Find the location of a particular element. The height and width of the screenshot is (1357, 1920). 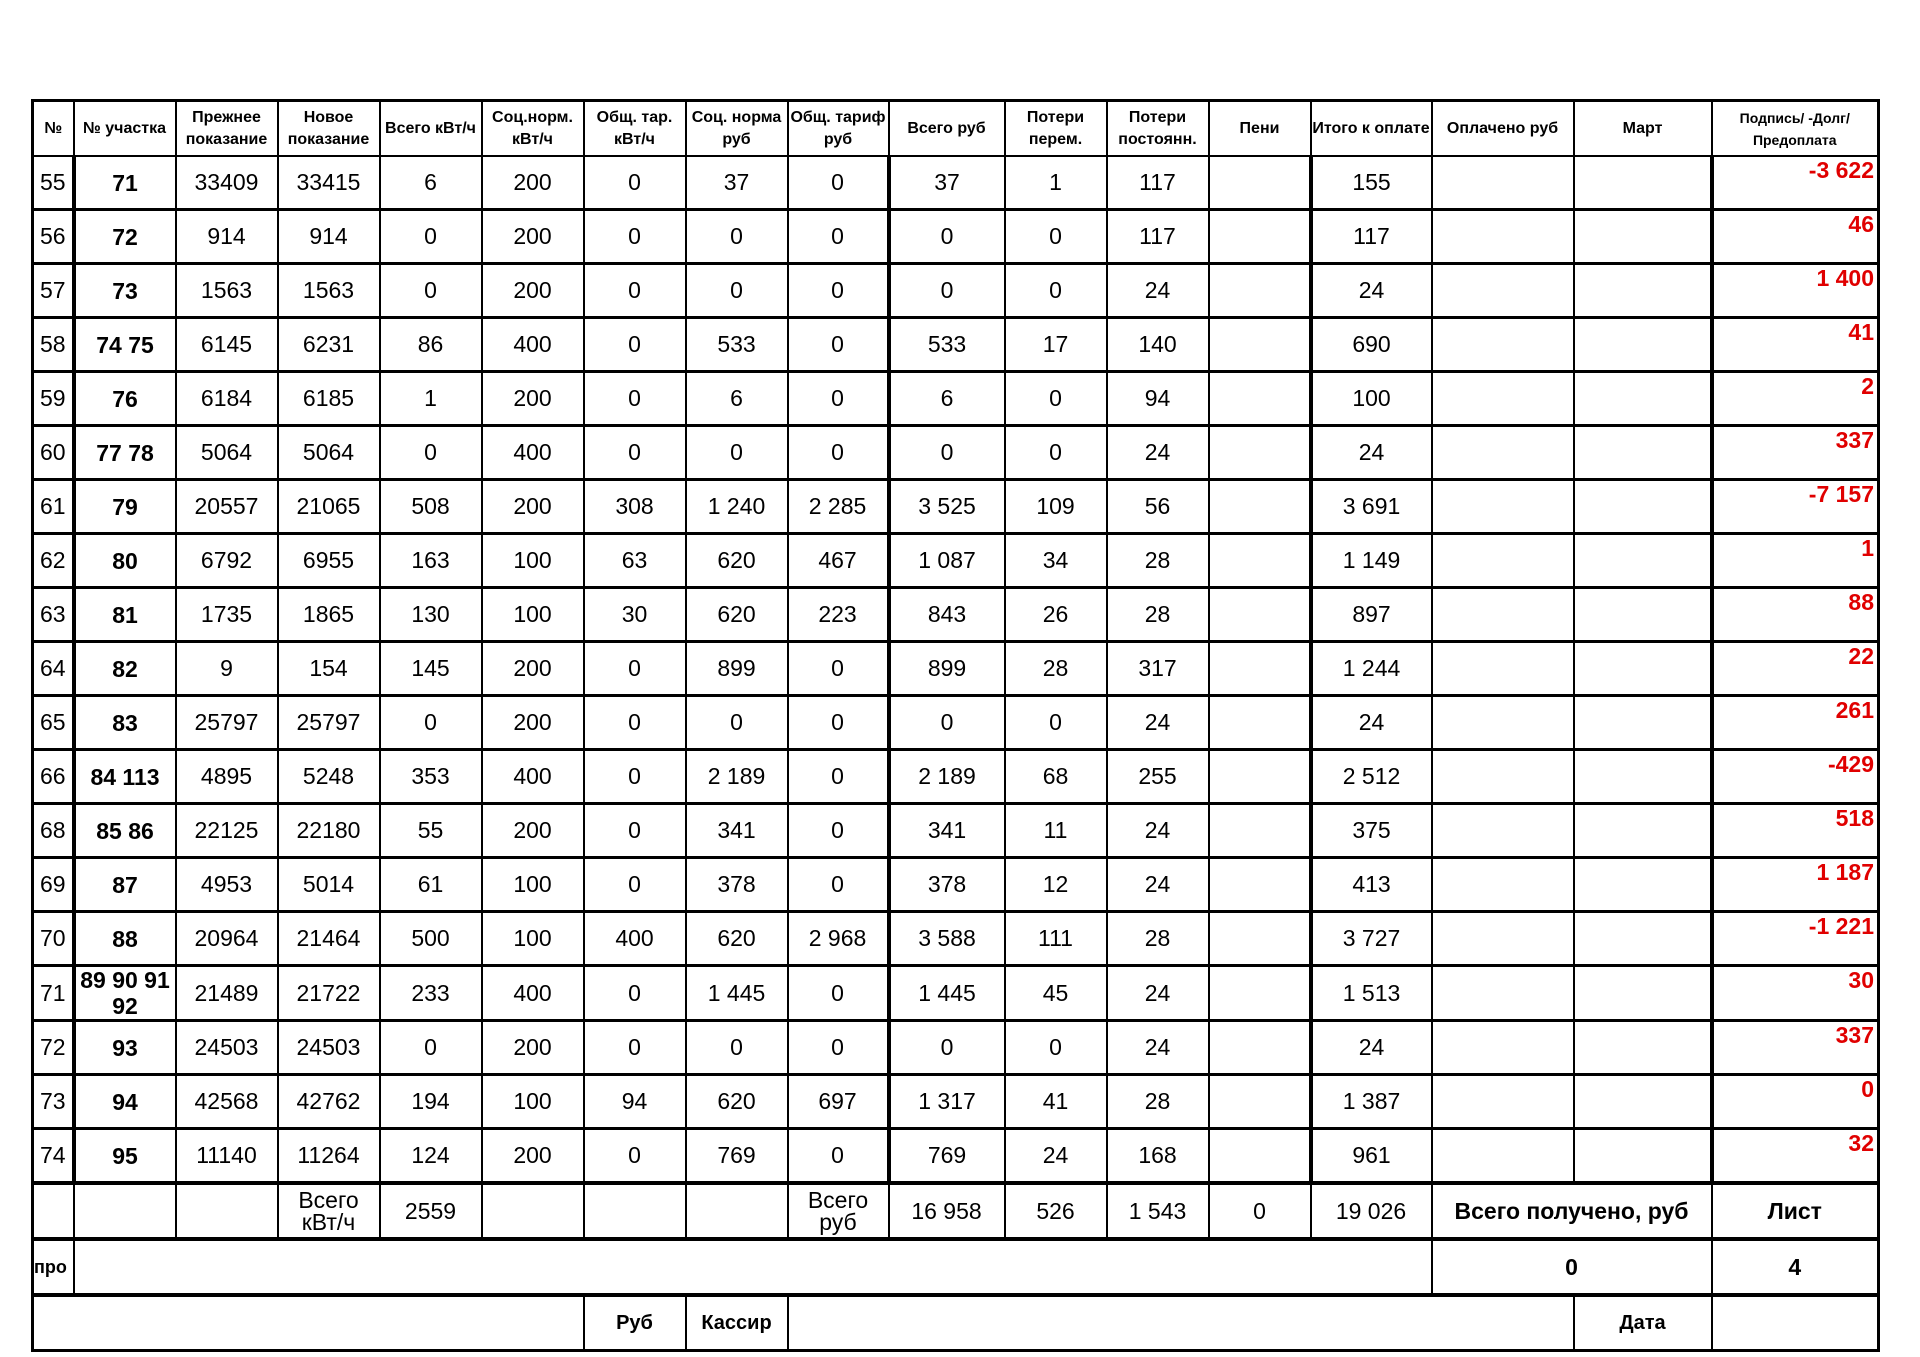

common-tariff-rub: 223 is located at coordinates (838, 614).